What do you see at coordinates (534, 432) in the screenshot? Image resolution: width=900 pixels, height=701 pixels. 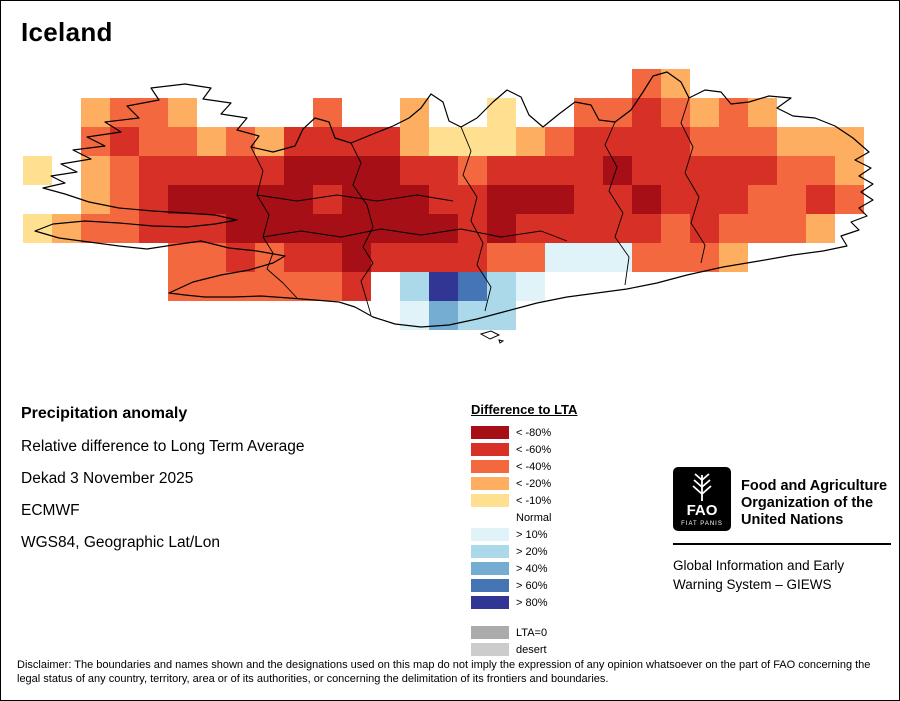 I see `legend-label: < -80%` at bounding box center [534, 432].